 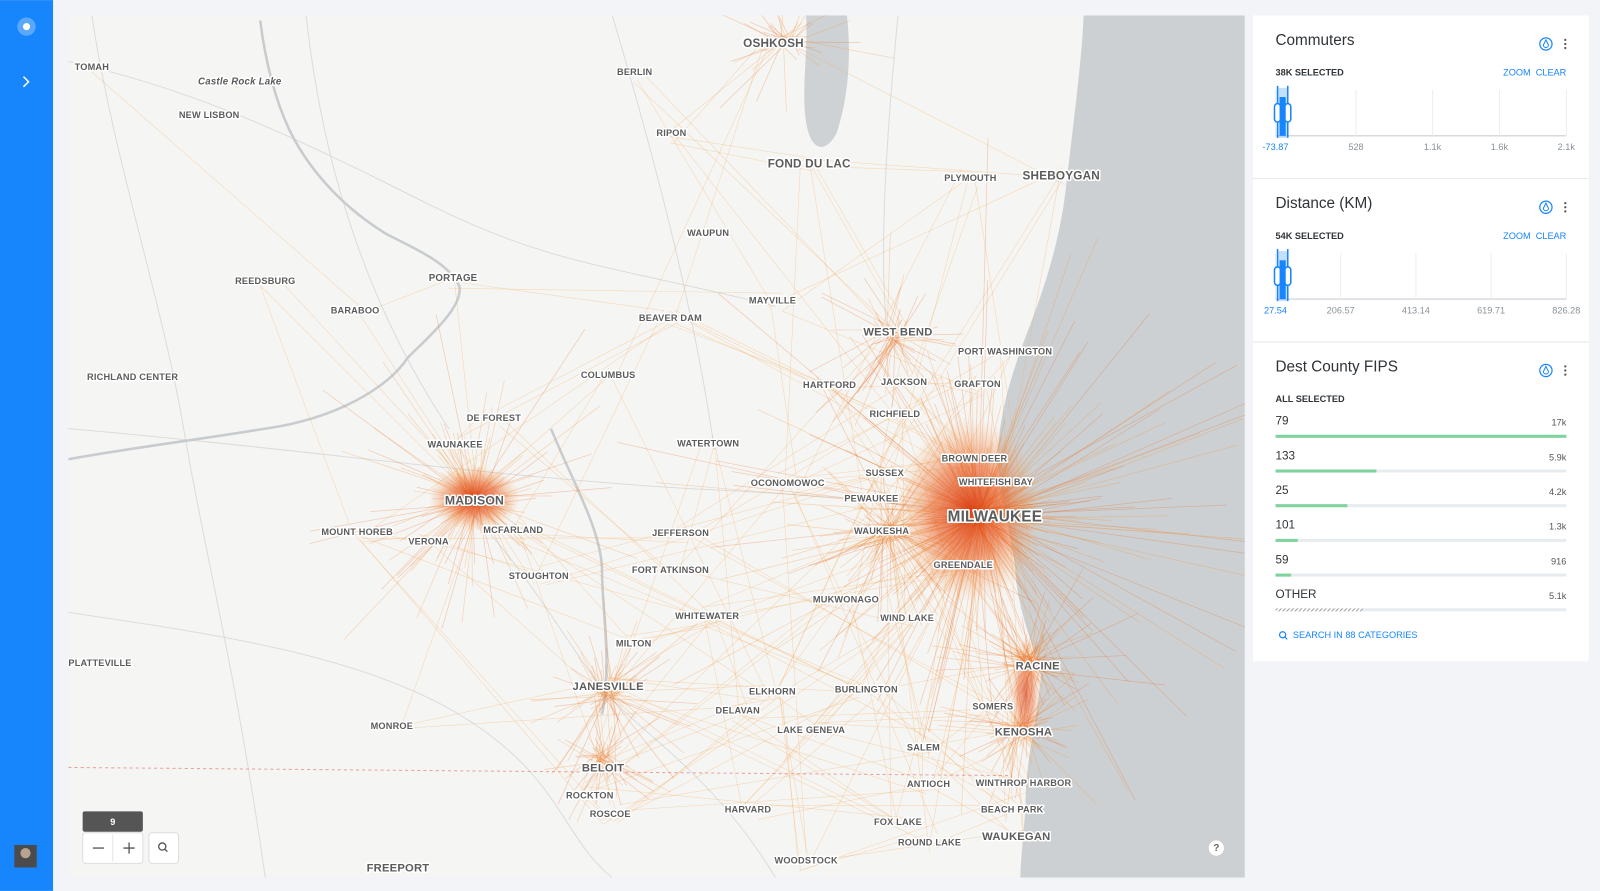 I want to click on category-label: 59, so click(x=1282, y=559).